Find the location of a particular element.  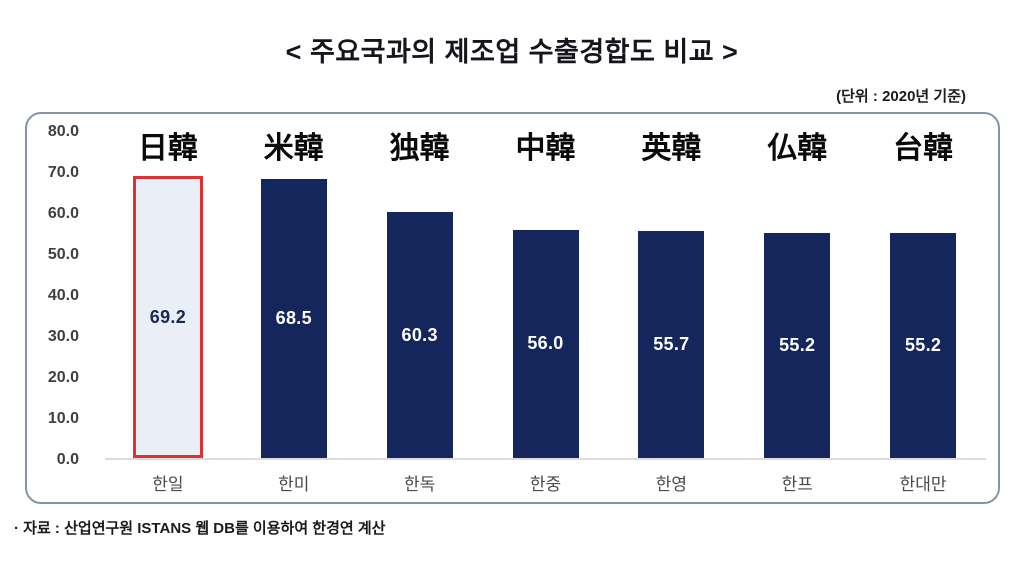

y-axis-tick-label: 10.0 is located at coordinates (63, 418).